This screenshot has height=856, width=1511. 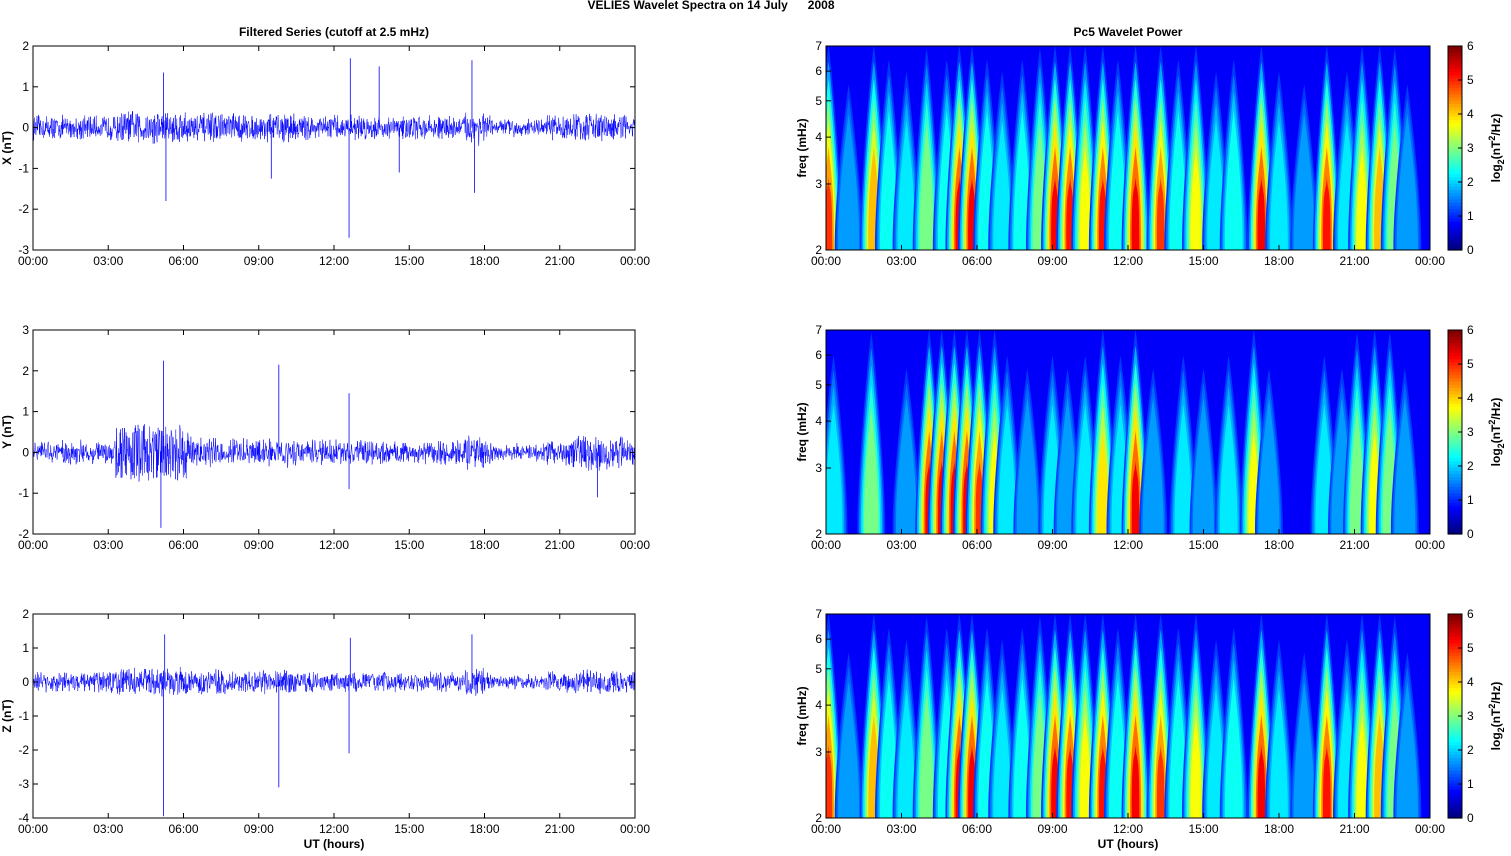 I want to click on x-tick-label: 18:00, so click(x=1279, y=545).